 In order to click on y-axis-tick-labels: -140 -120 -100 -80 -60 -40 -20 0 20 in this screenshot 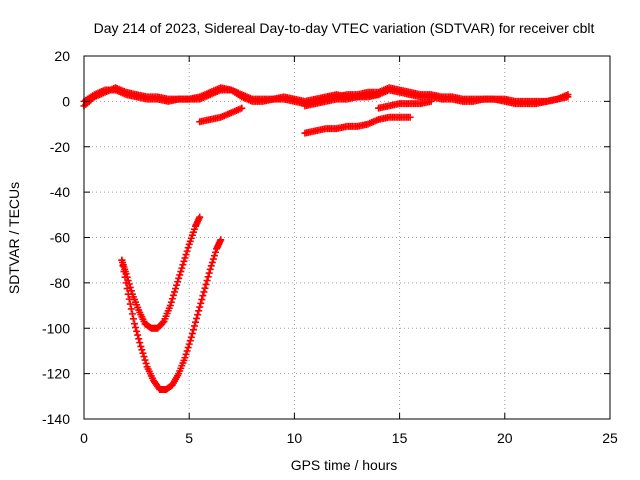, I will do `click(56, 237)`.